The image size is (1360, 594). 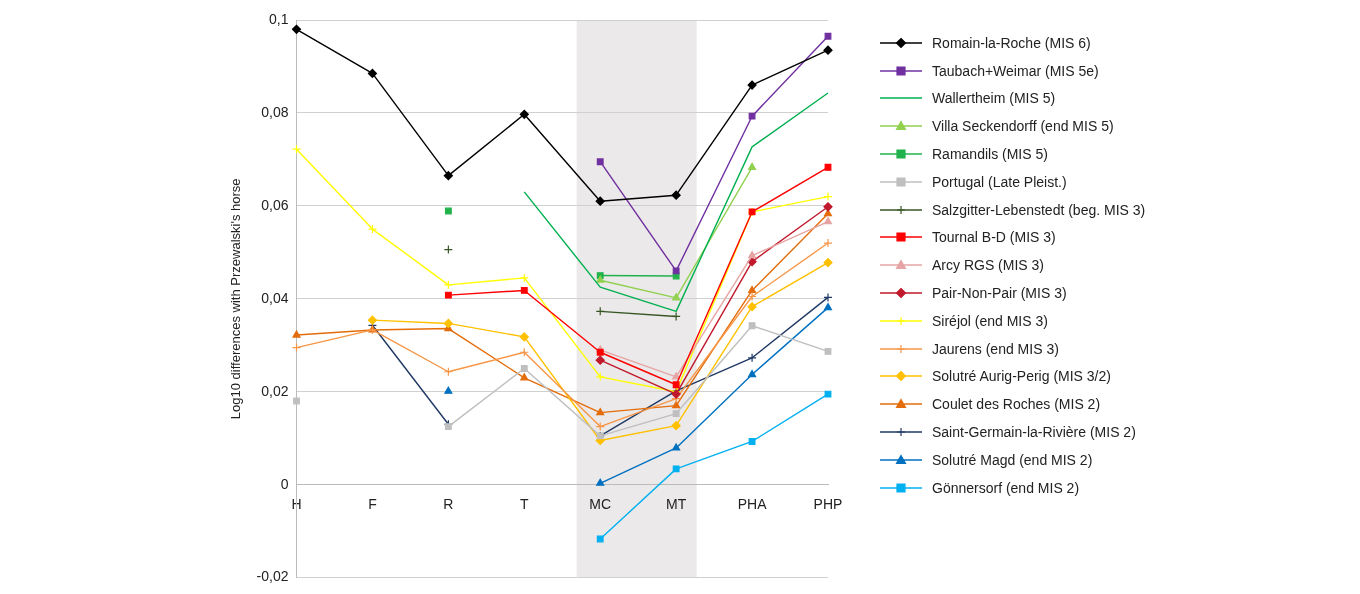 What do you see at coordinates (999, 293) in the screenshot?
I see `legend-label: Pair-Non-Pair (MIS 3)` at bounding box center [999, 293].